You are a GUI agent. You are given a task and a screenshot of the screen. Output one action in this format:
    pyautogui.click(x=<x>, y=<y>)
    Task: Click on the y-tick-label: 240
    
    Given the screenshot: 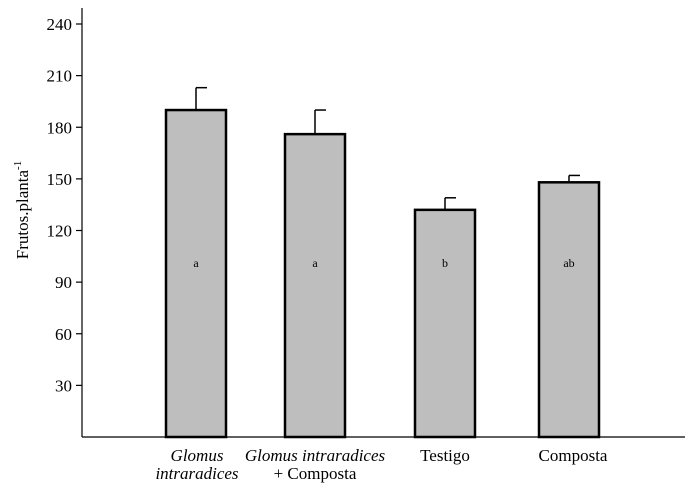 What is the action you would take?
    pyautogui.click(x=60, y=24)
    